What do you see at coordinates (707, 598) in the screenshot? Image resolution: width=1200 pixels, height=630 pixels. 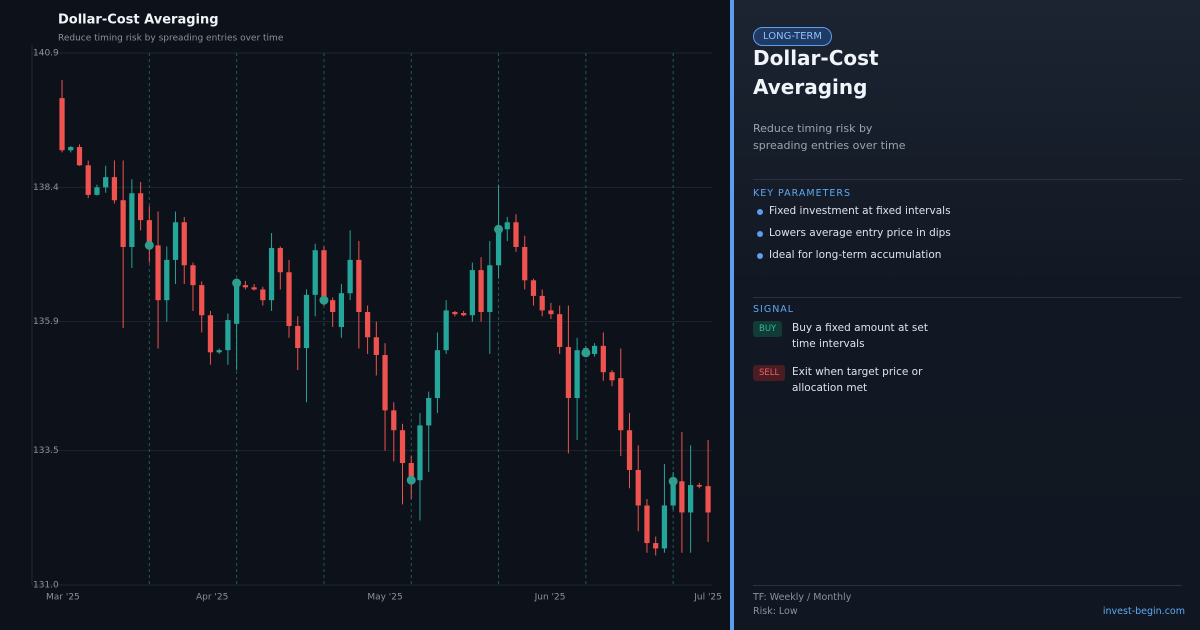 I see `x-tick-label: Jul '25` at bounding box center [707, 598].